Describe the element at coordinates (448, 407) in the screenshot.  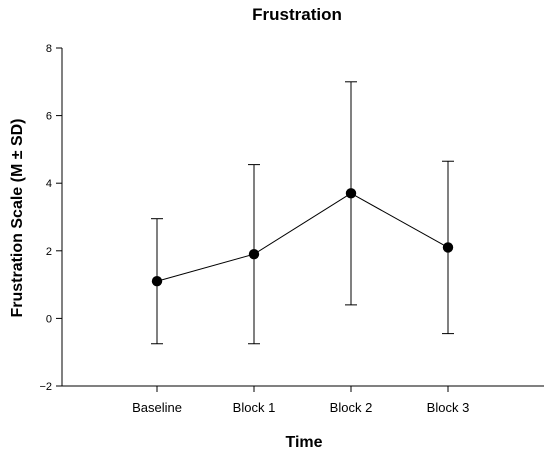
I see `x-tick-label: Block 3` at that location.